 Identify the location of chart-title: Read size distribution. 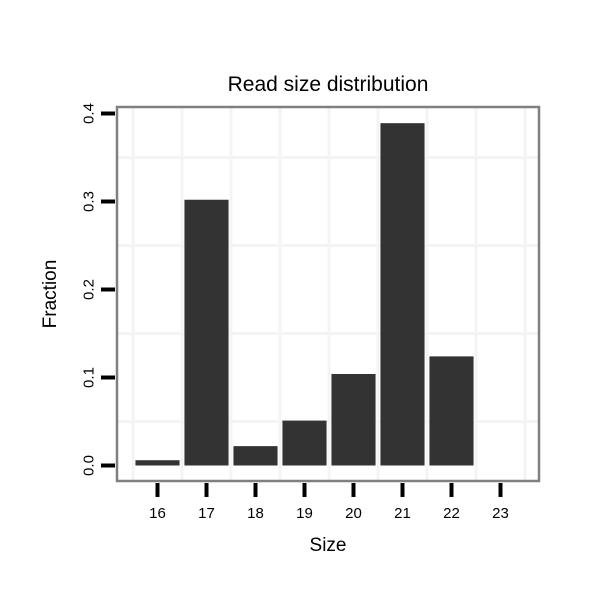
(328, 84).